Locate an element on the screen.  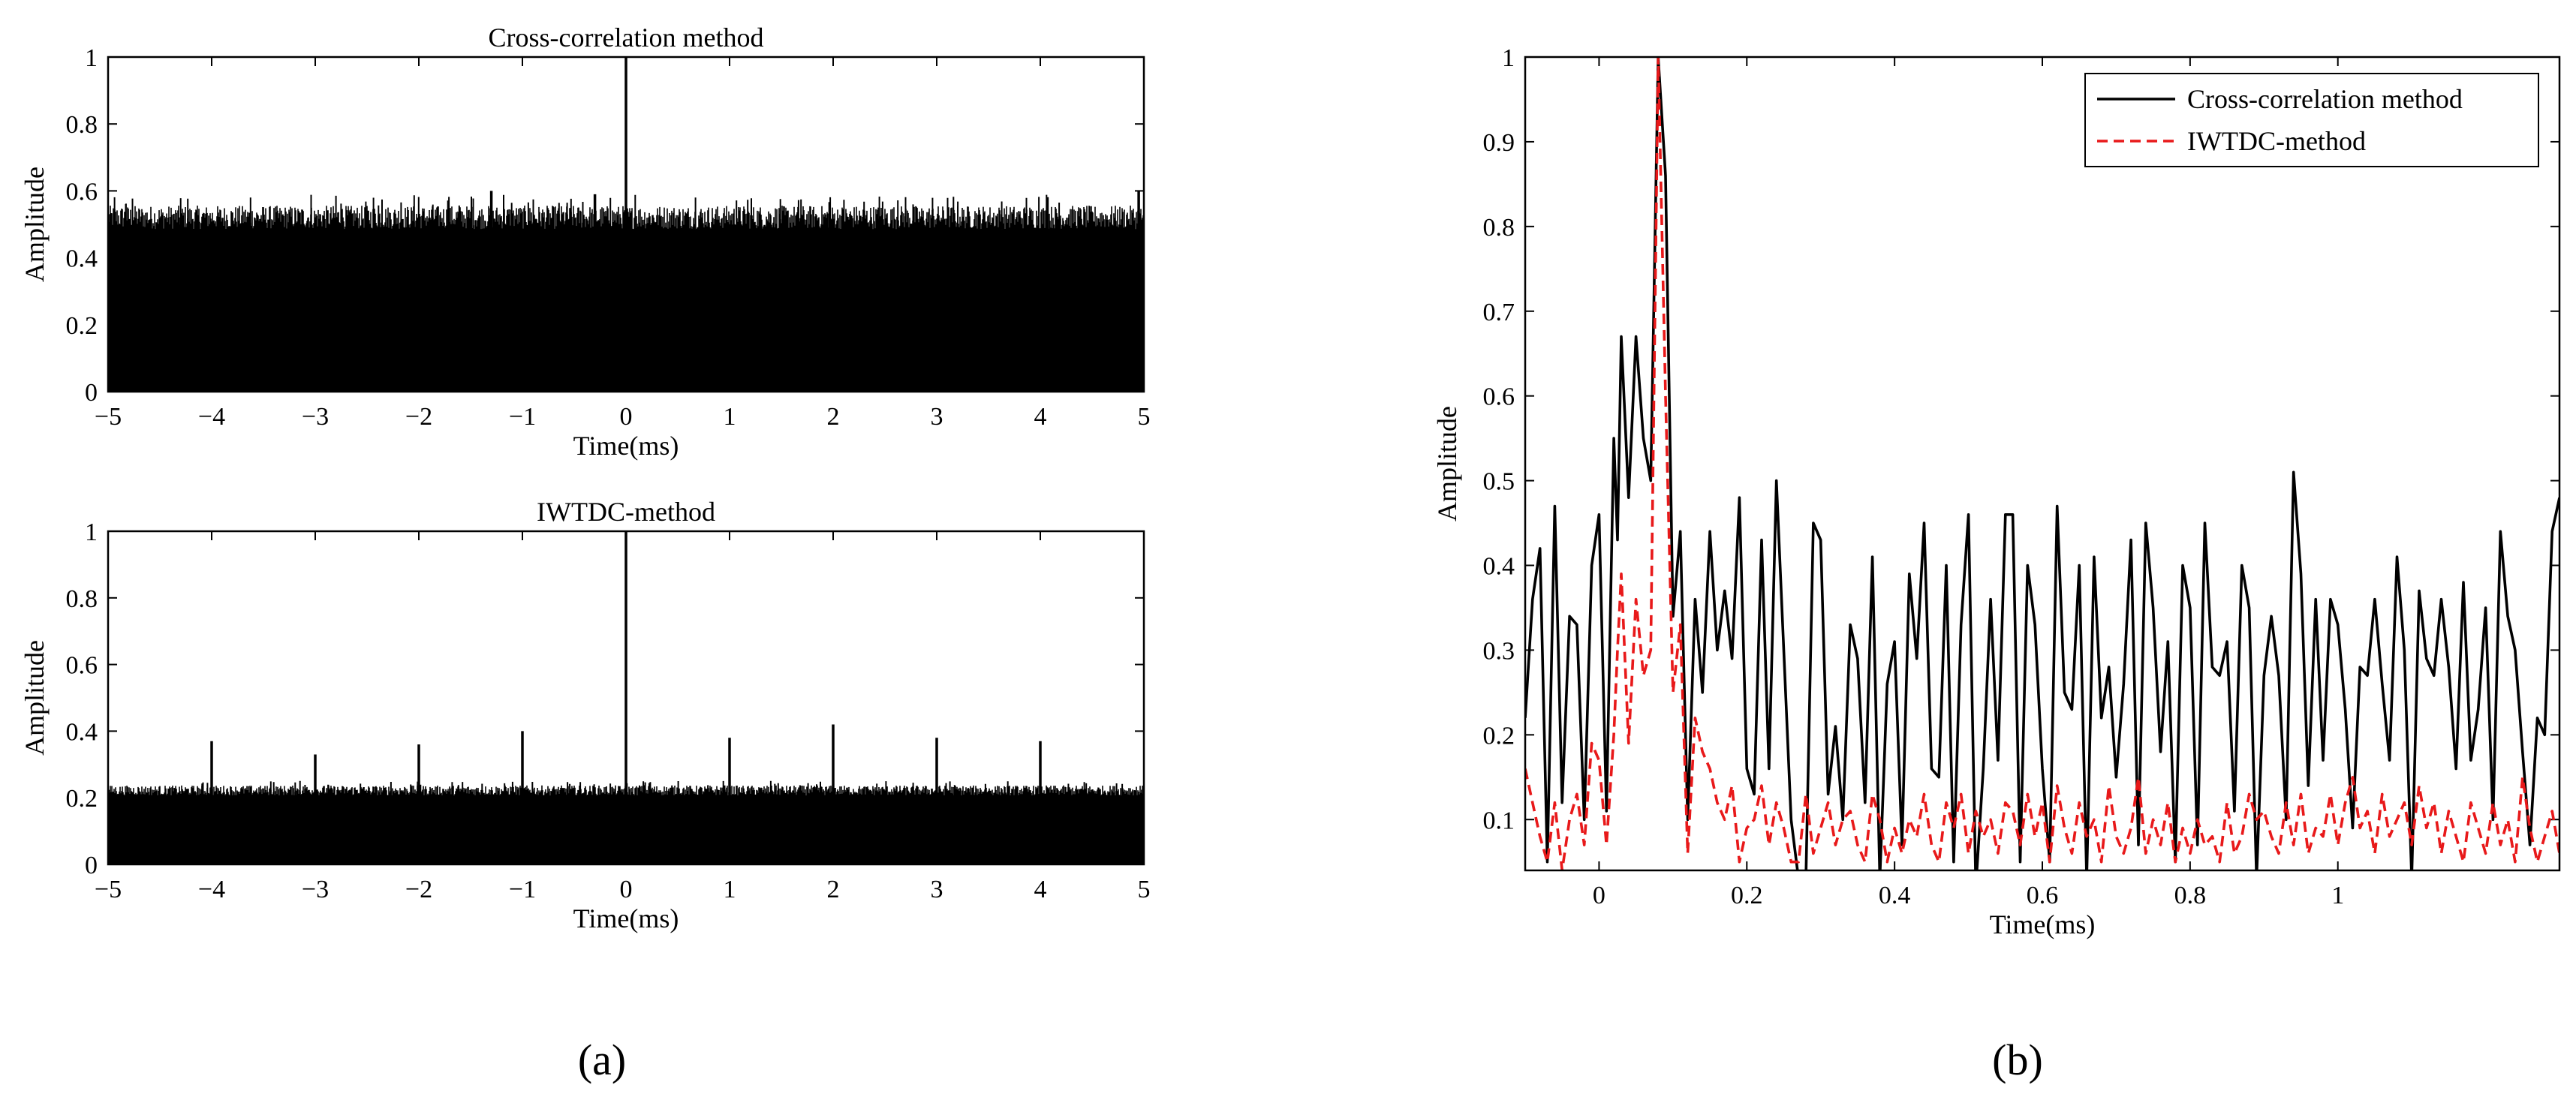
noise-peaks is located at coordinates (587, 212).